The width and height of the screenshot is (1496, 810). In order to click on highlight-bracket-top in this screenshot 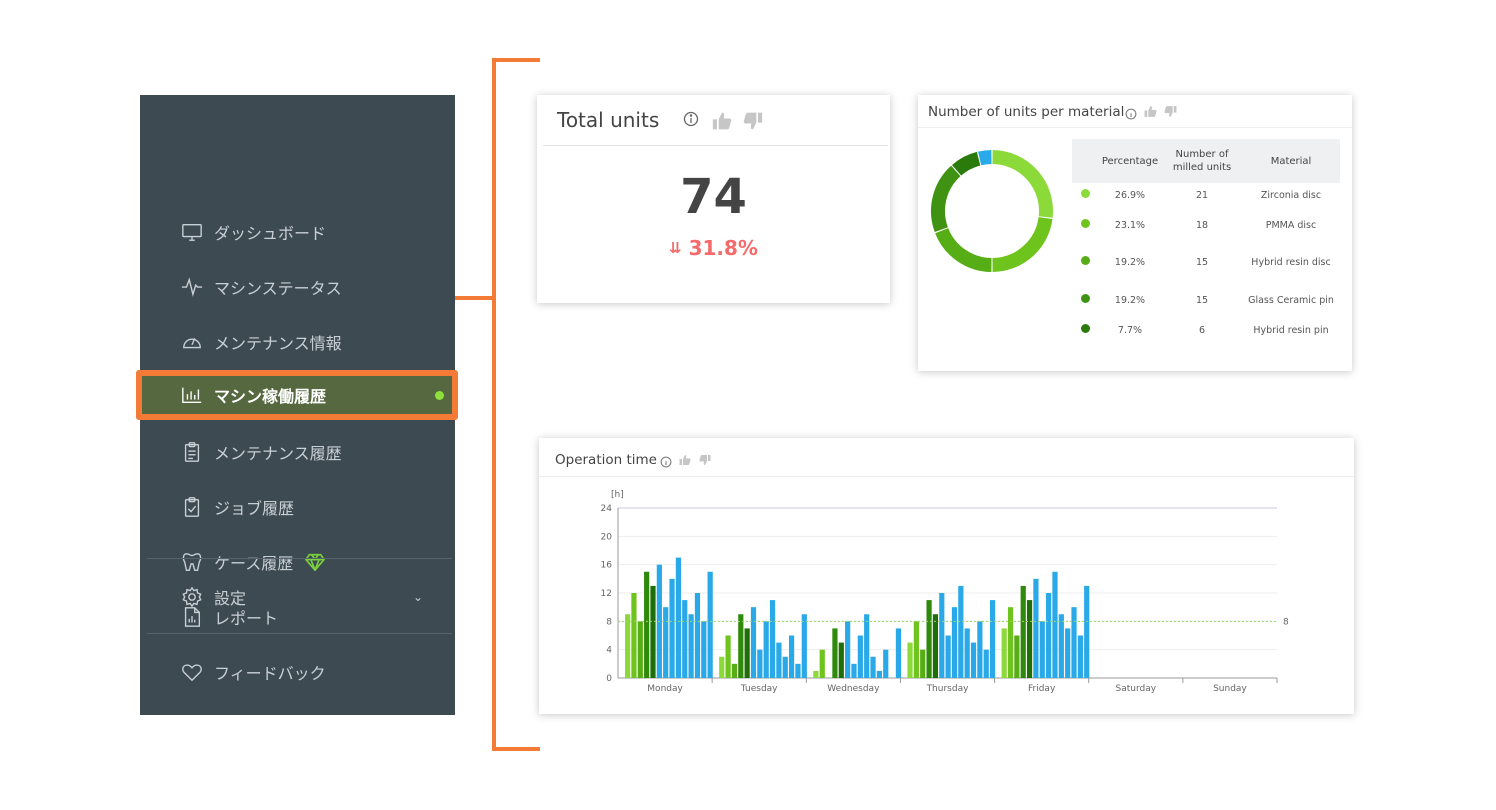, I will do `click(516, 60)`.